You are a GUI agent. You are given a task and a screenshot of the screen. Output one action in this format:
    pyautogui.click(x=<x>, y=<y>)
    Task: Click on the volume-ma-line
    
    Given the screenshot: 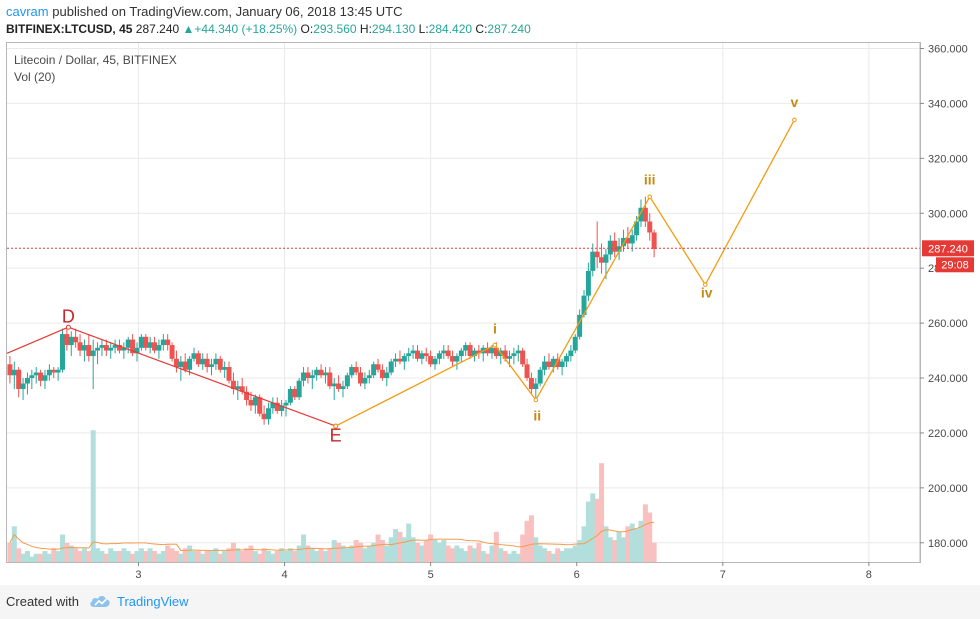 What is the action you would take?
    pyautogui.click(x=332, y=536)
    